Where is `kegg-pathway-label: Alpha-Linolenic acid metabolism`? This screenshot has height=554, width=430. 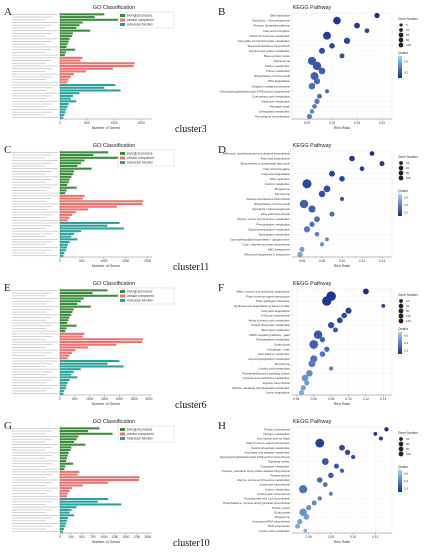 kegg-pathway-label: Alpha-Linolenic acid metabolism is located at coordinates (270, 320).